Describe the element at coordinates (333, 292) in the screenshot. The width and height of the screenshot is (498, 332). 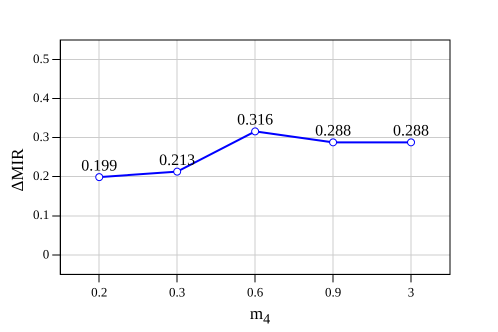
I see `x-tick-label: 0.9` at that location.